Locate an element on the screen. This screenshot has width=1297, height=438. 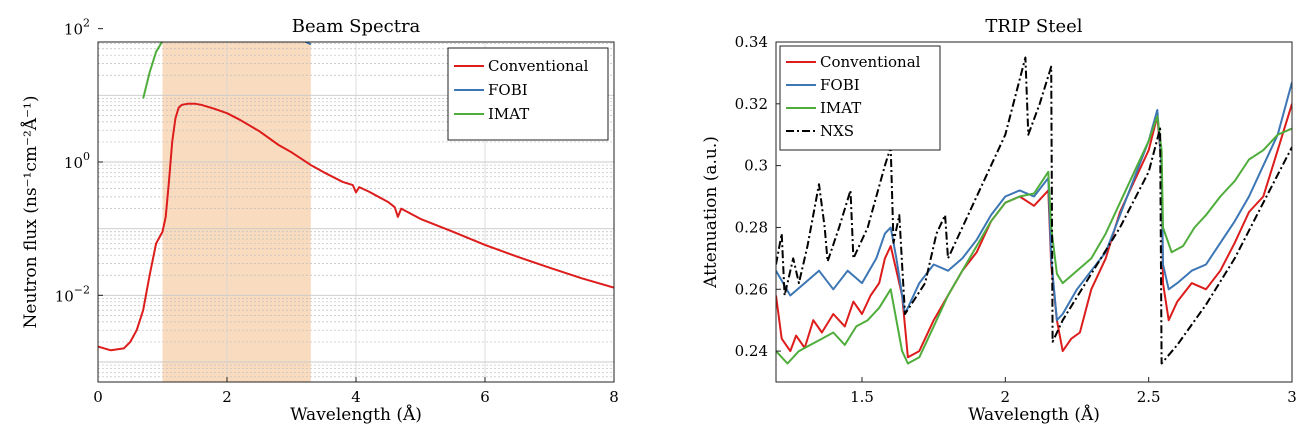
y-tick-label: 0.24 is located at coordinates (751, 351).